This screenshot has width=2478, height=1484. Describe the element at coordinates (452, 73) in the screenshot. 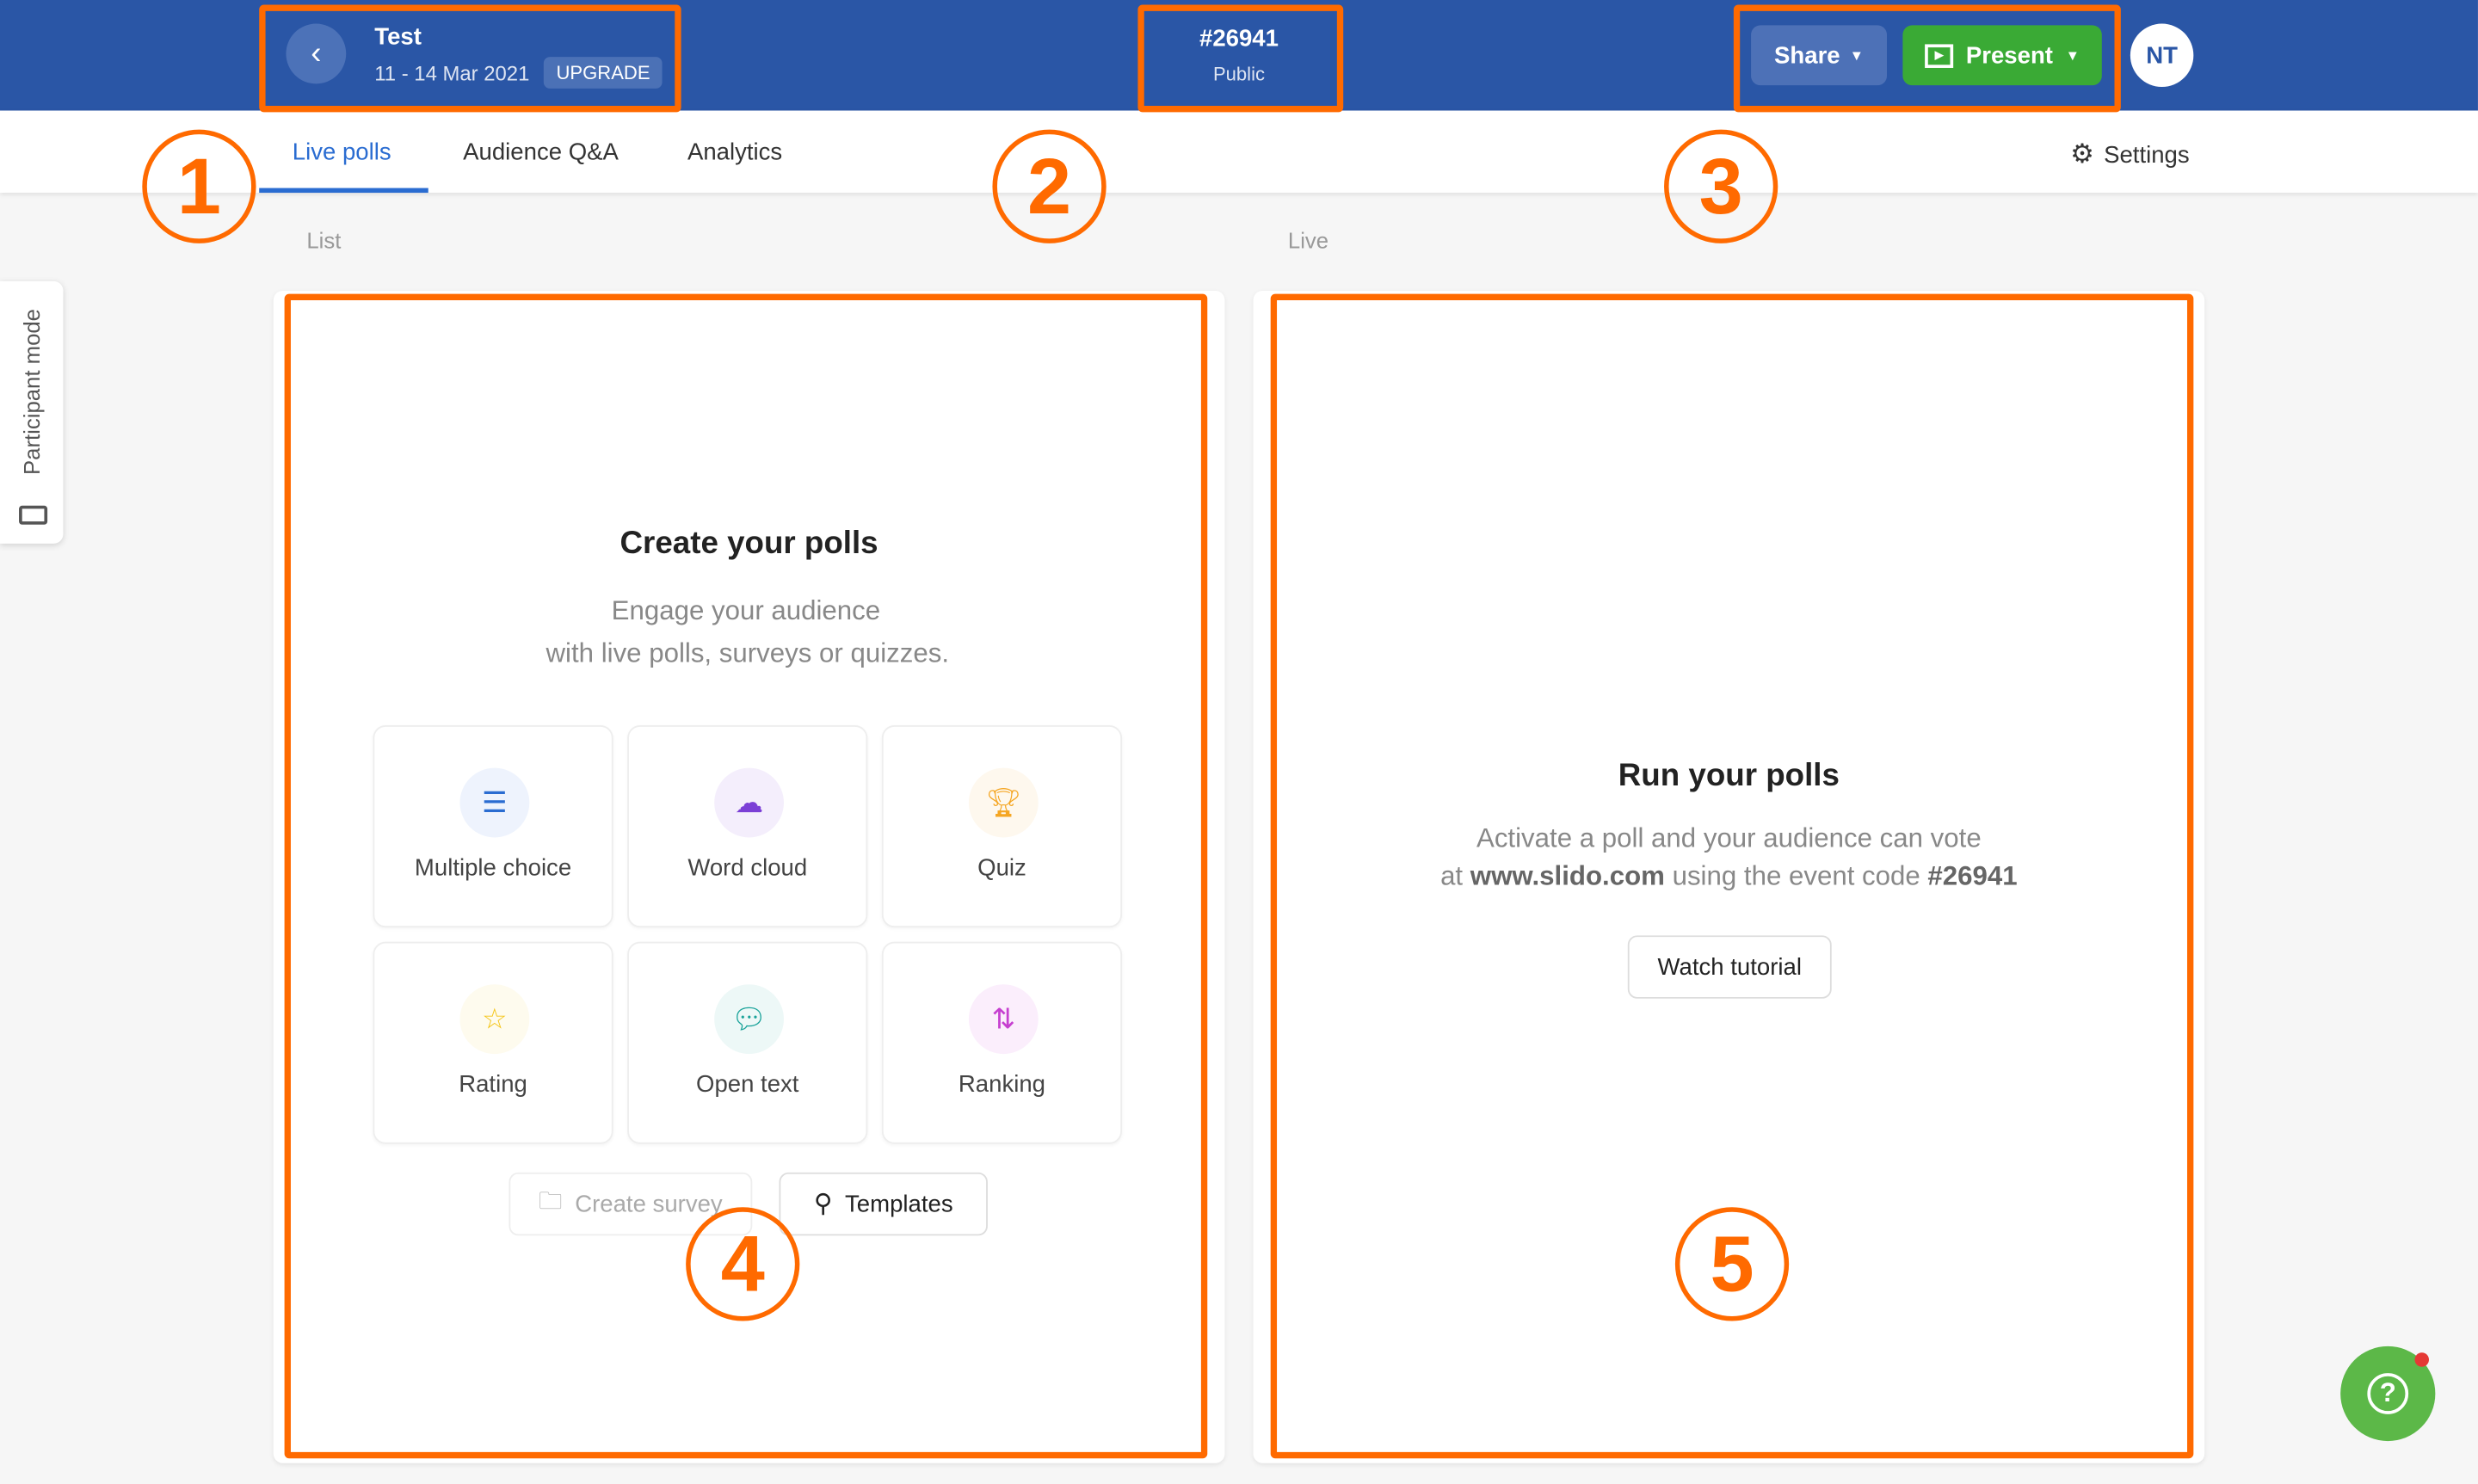

I see `event-dates: 11 - 14 Mar 2021` at that location.